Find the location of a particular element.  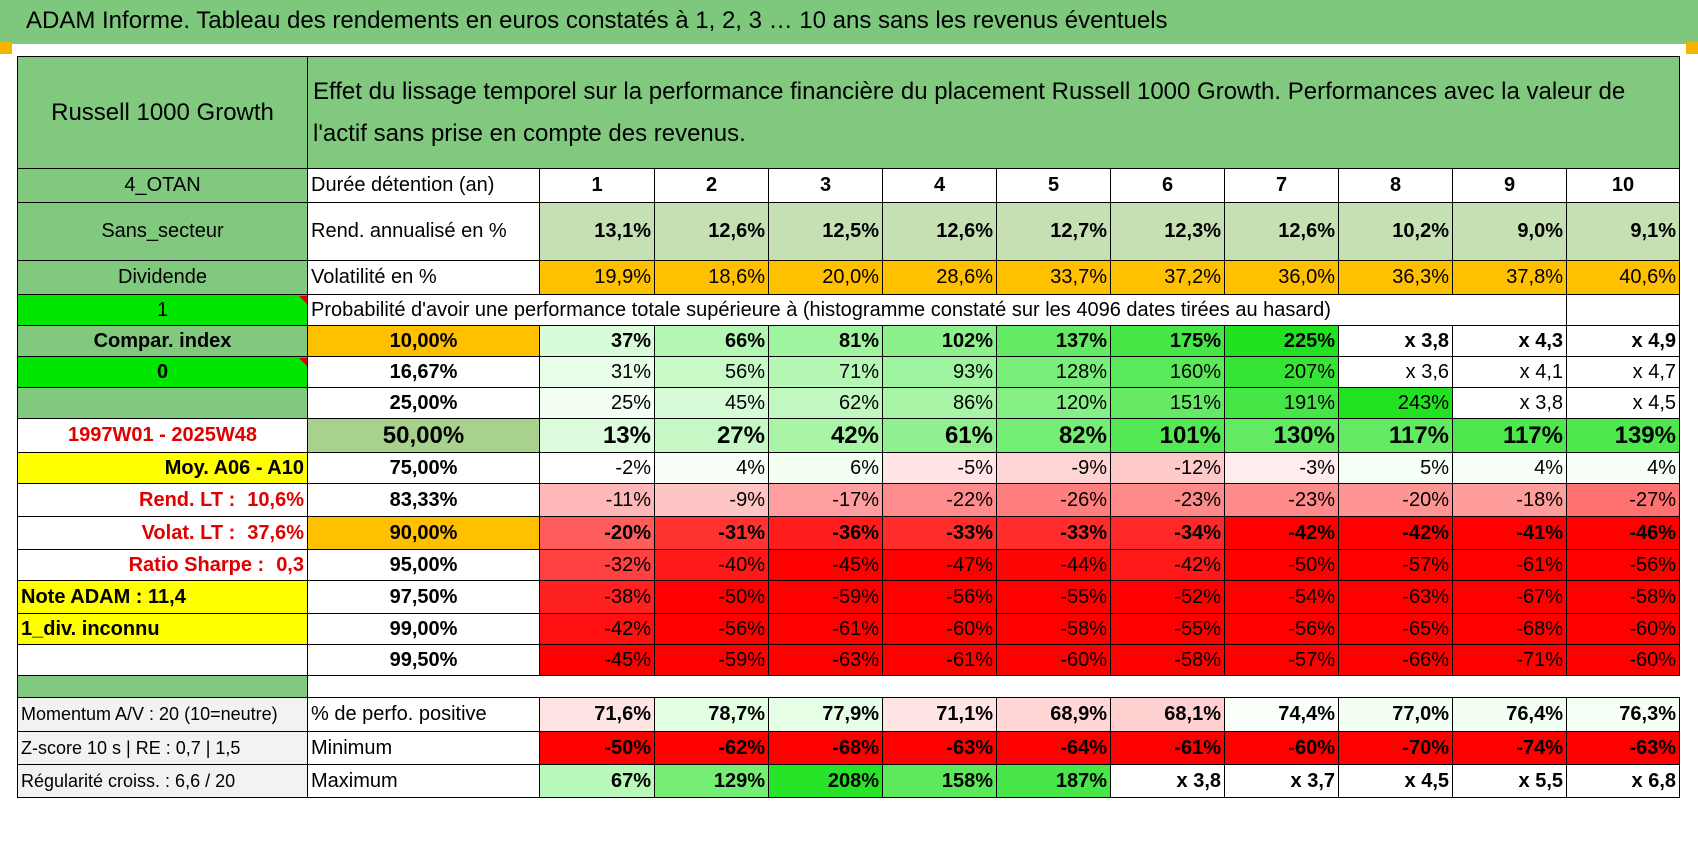

div-cell: 1_div. inconnu is located at coordinates (162, 629).